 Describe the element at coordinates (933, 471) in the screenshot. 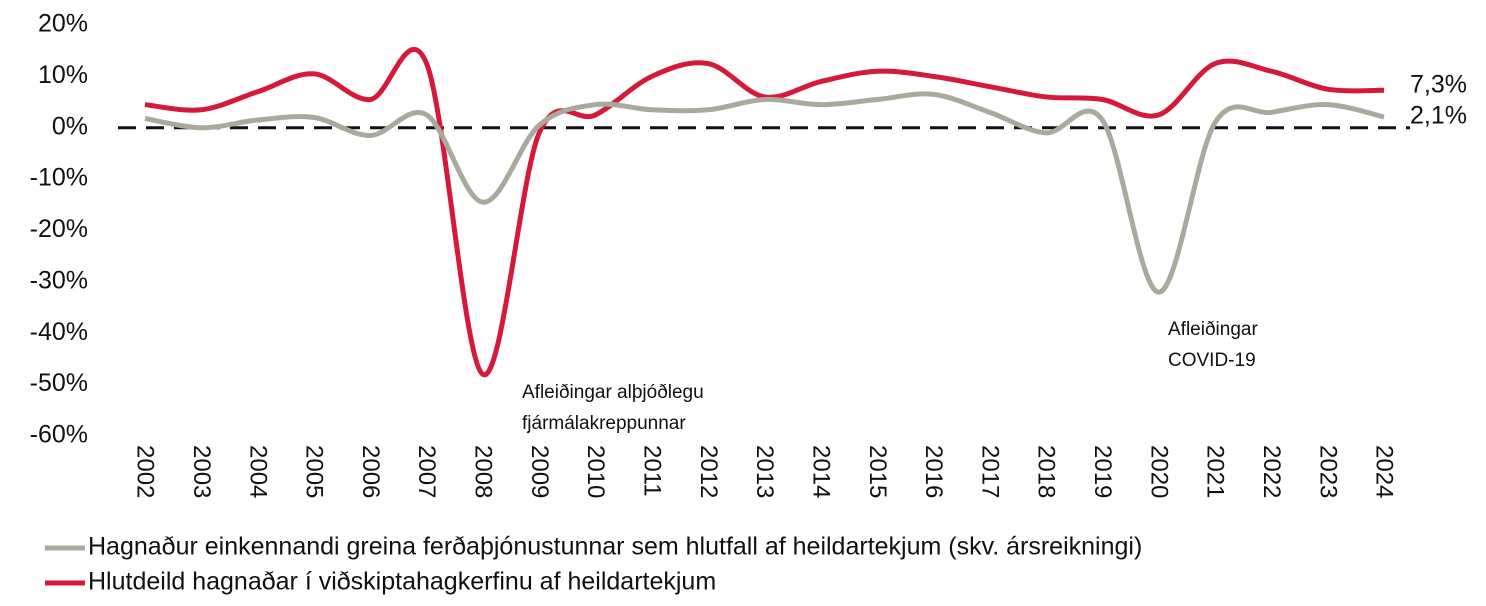

I see `x-tick-label: 2016` at that location.